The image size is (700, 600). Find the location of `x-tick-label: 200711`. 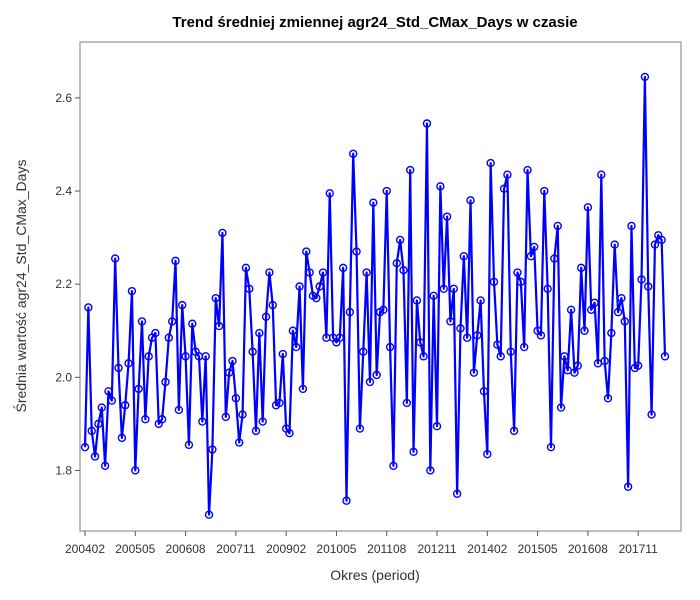

x-tick-label: 200711 is located at coordinates (235, 549).